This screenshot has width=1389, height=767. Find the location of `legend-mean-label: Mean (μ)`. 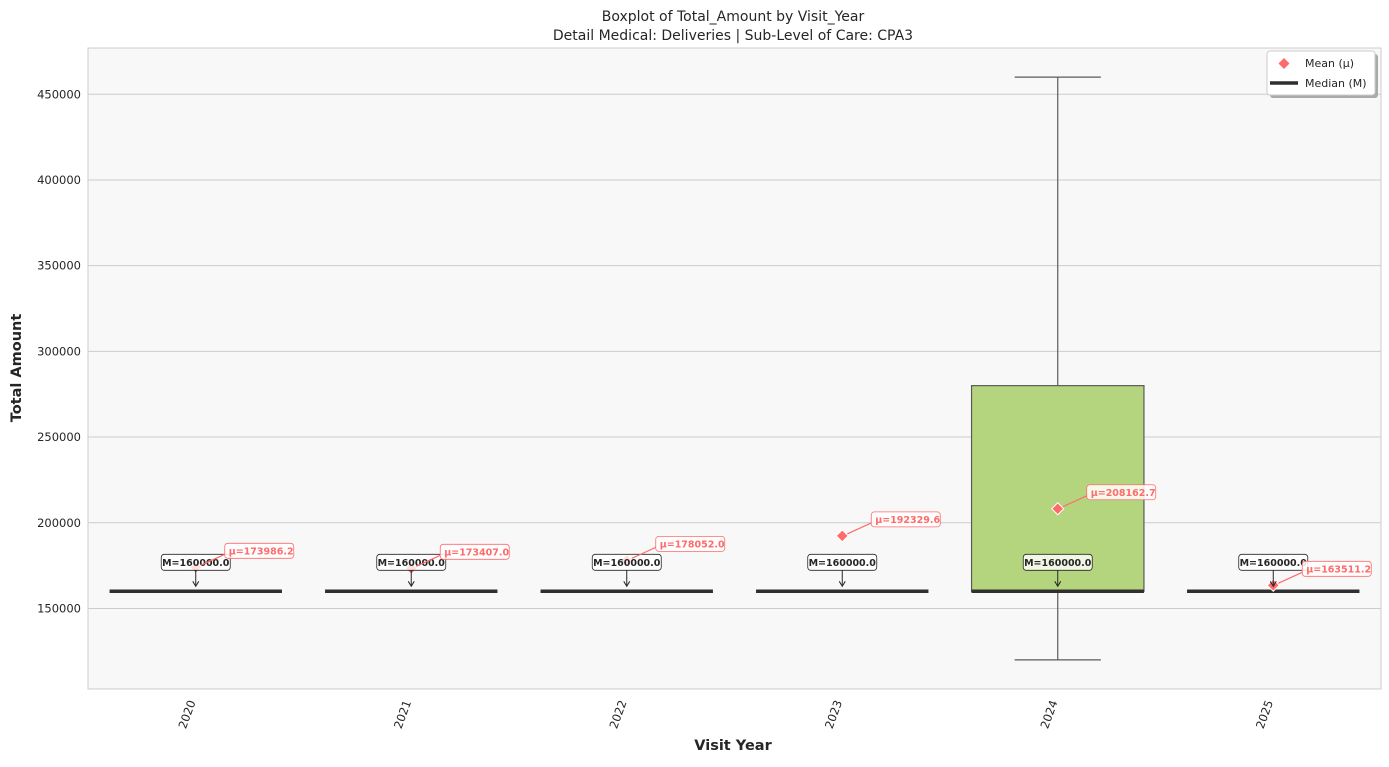

legend-mean-label: Mean (μ) is located at coordinates (1329, 63).